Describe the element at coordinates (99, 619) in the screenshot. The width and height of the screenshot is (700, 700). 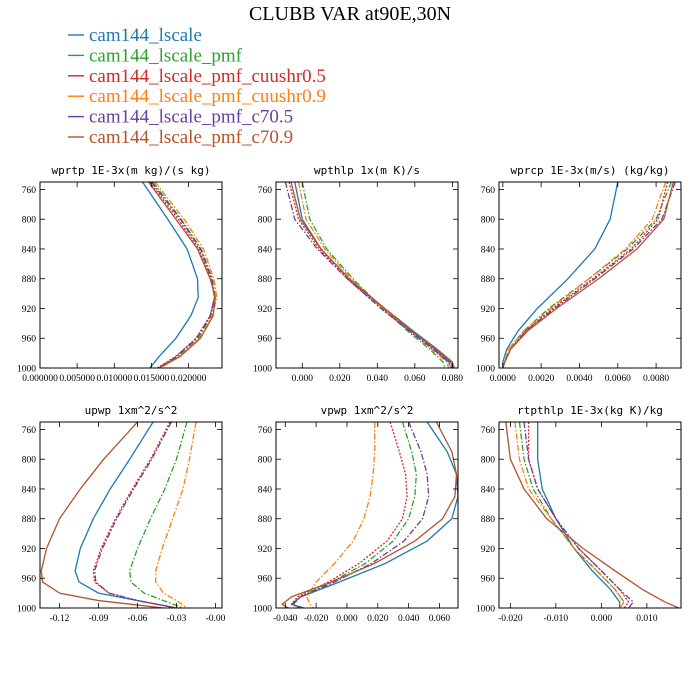
I see `x-tick-label: -0.09` at that location.